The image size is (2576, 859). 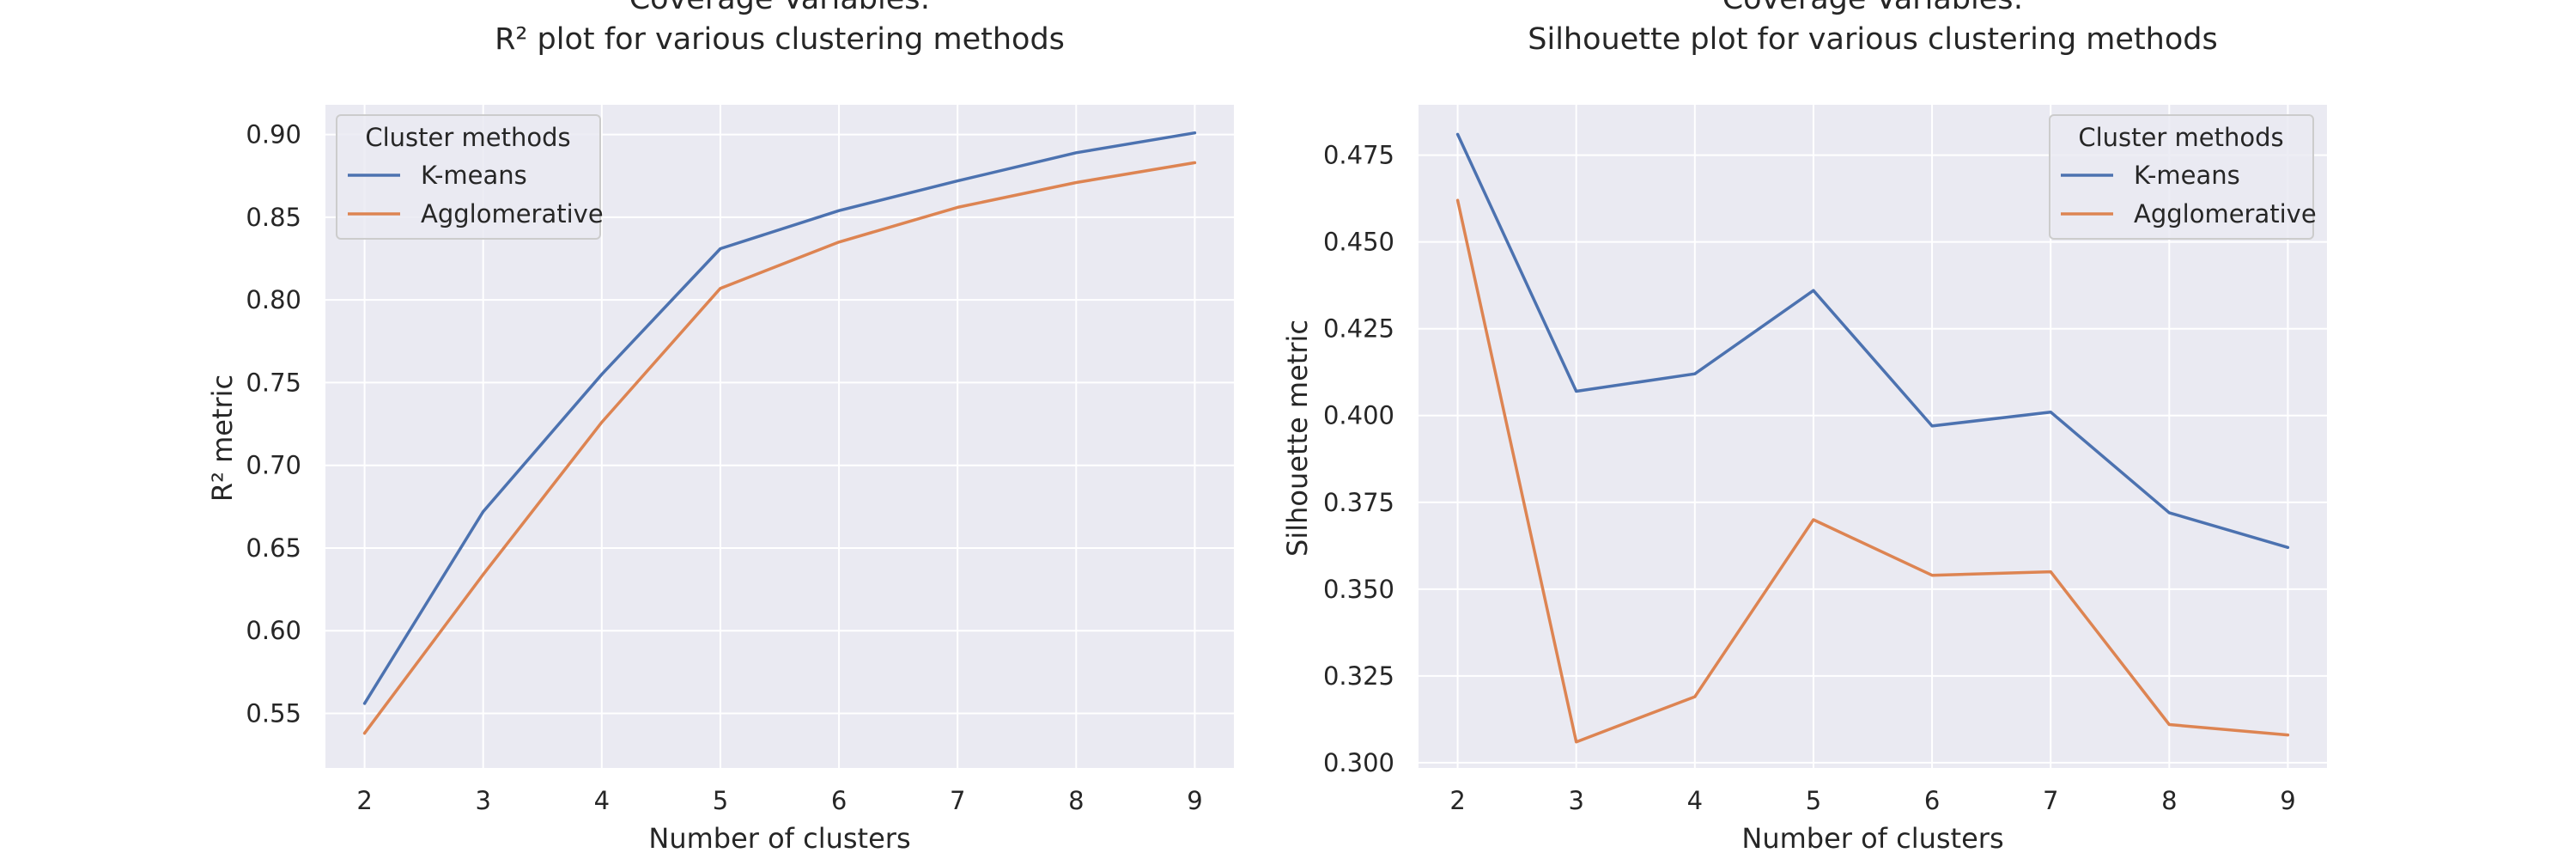 What do you see at coordinates (273, 548) in the screenshot?
I see `y-tick-label: 0.65` at bounding box center [273, 548].